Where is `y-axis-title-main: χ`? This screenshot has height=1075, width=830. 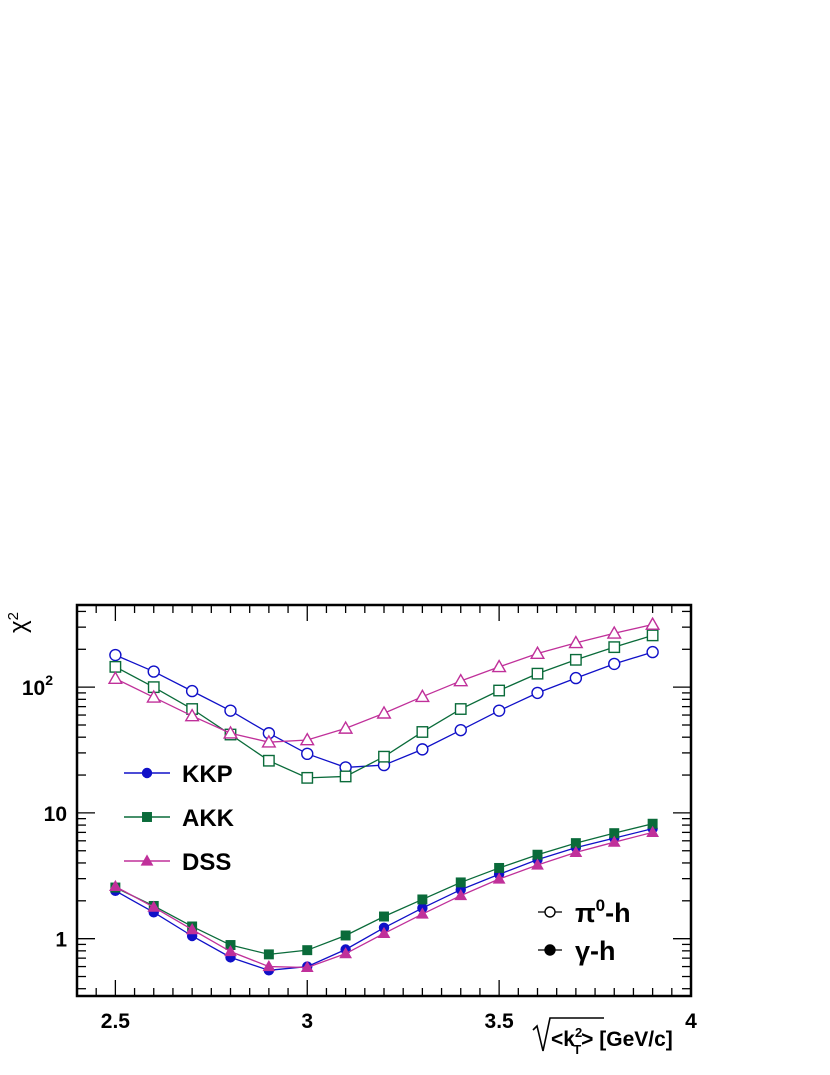 y-axis-title-main: χ is located at coordinates (18, 626).